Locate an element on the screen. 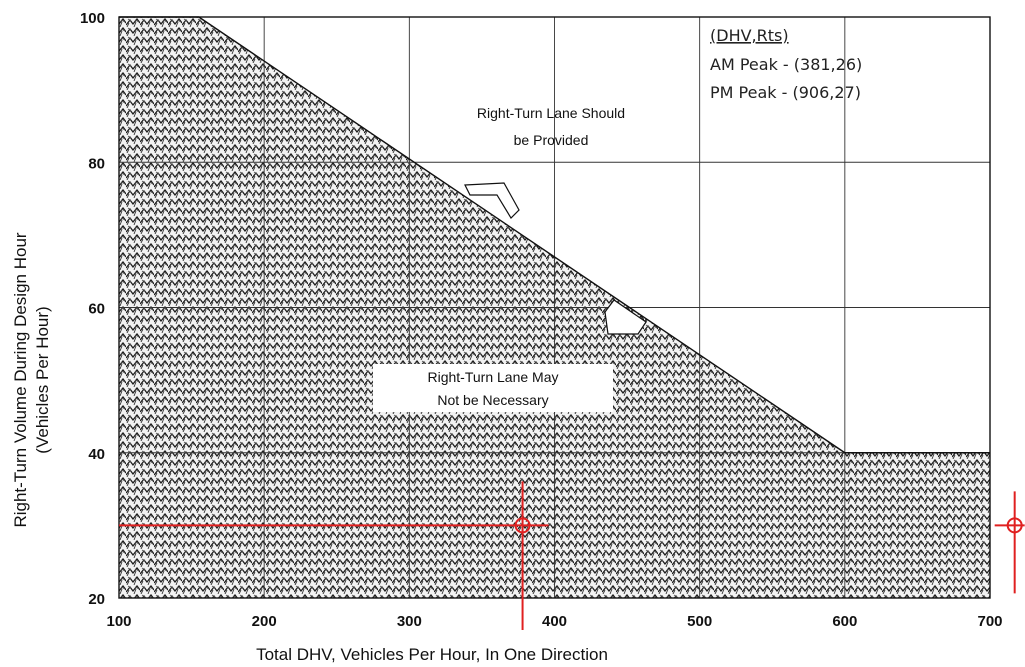 This screenshot has height=667, width=1025. marker-am-peak is located at coordinates (334, 555).